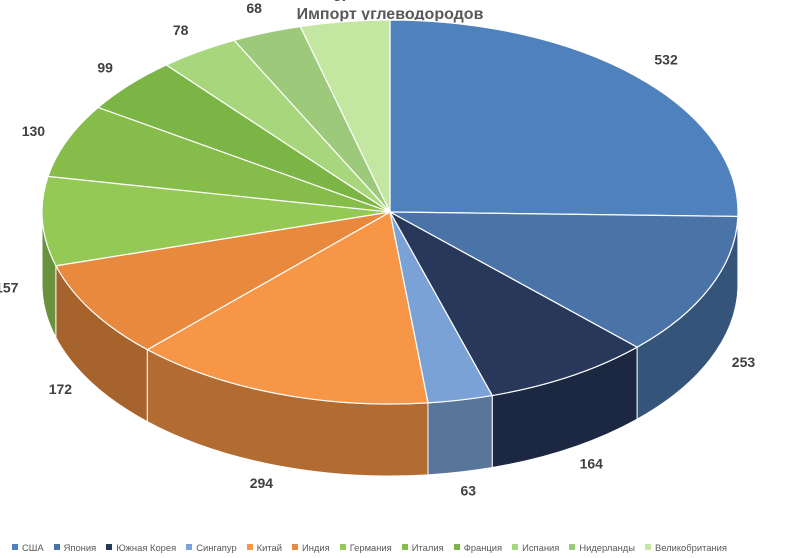 The height and width of the screenshot is (558, 800). I want to click on legend-item-9: Испания, so click(535, 547).